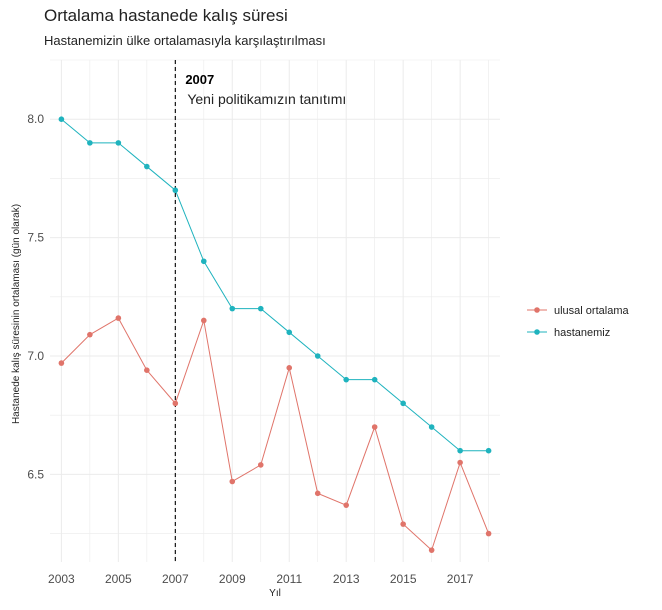 The width and height of the screenshot is (662, 610). I want to click on y-tick-label: 7.0, so click(35, 356).